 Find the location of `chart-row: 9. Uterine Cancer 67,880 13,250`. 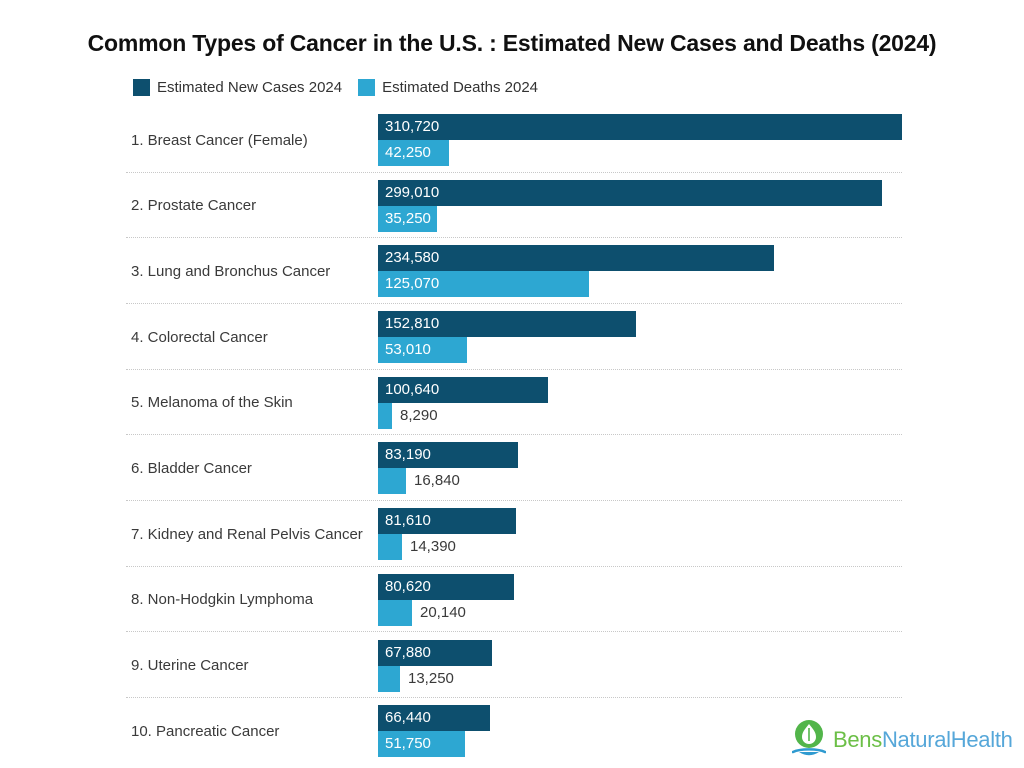

chart-row: 9. Uterine Cancer 67,880 13,250 is located at coordinates (514, 672).